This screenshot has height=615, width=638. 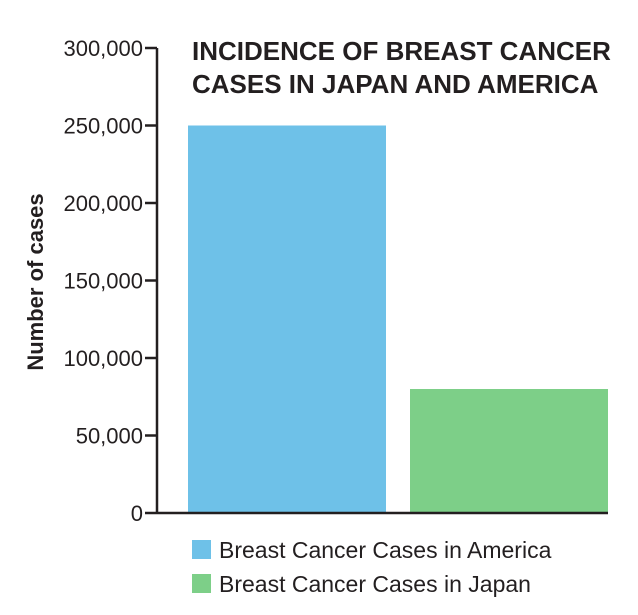 What do you see at coordinates (137, 513) in the screenshot?
I see `y-tick-label: 0` at bounding box center [137, 513].